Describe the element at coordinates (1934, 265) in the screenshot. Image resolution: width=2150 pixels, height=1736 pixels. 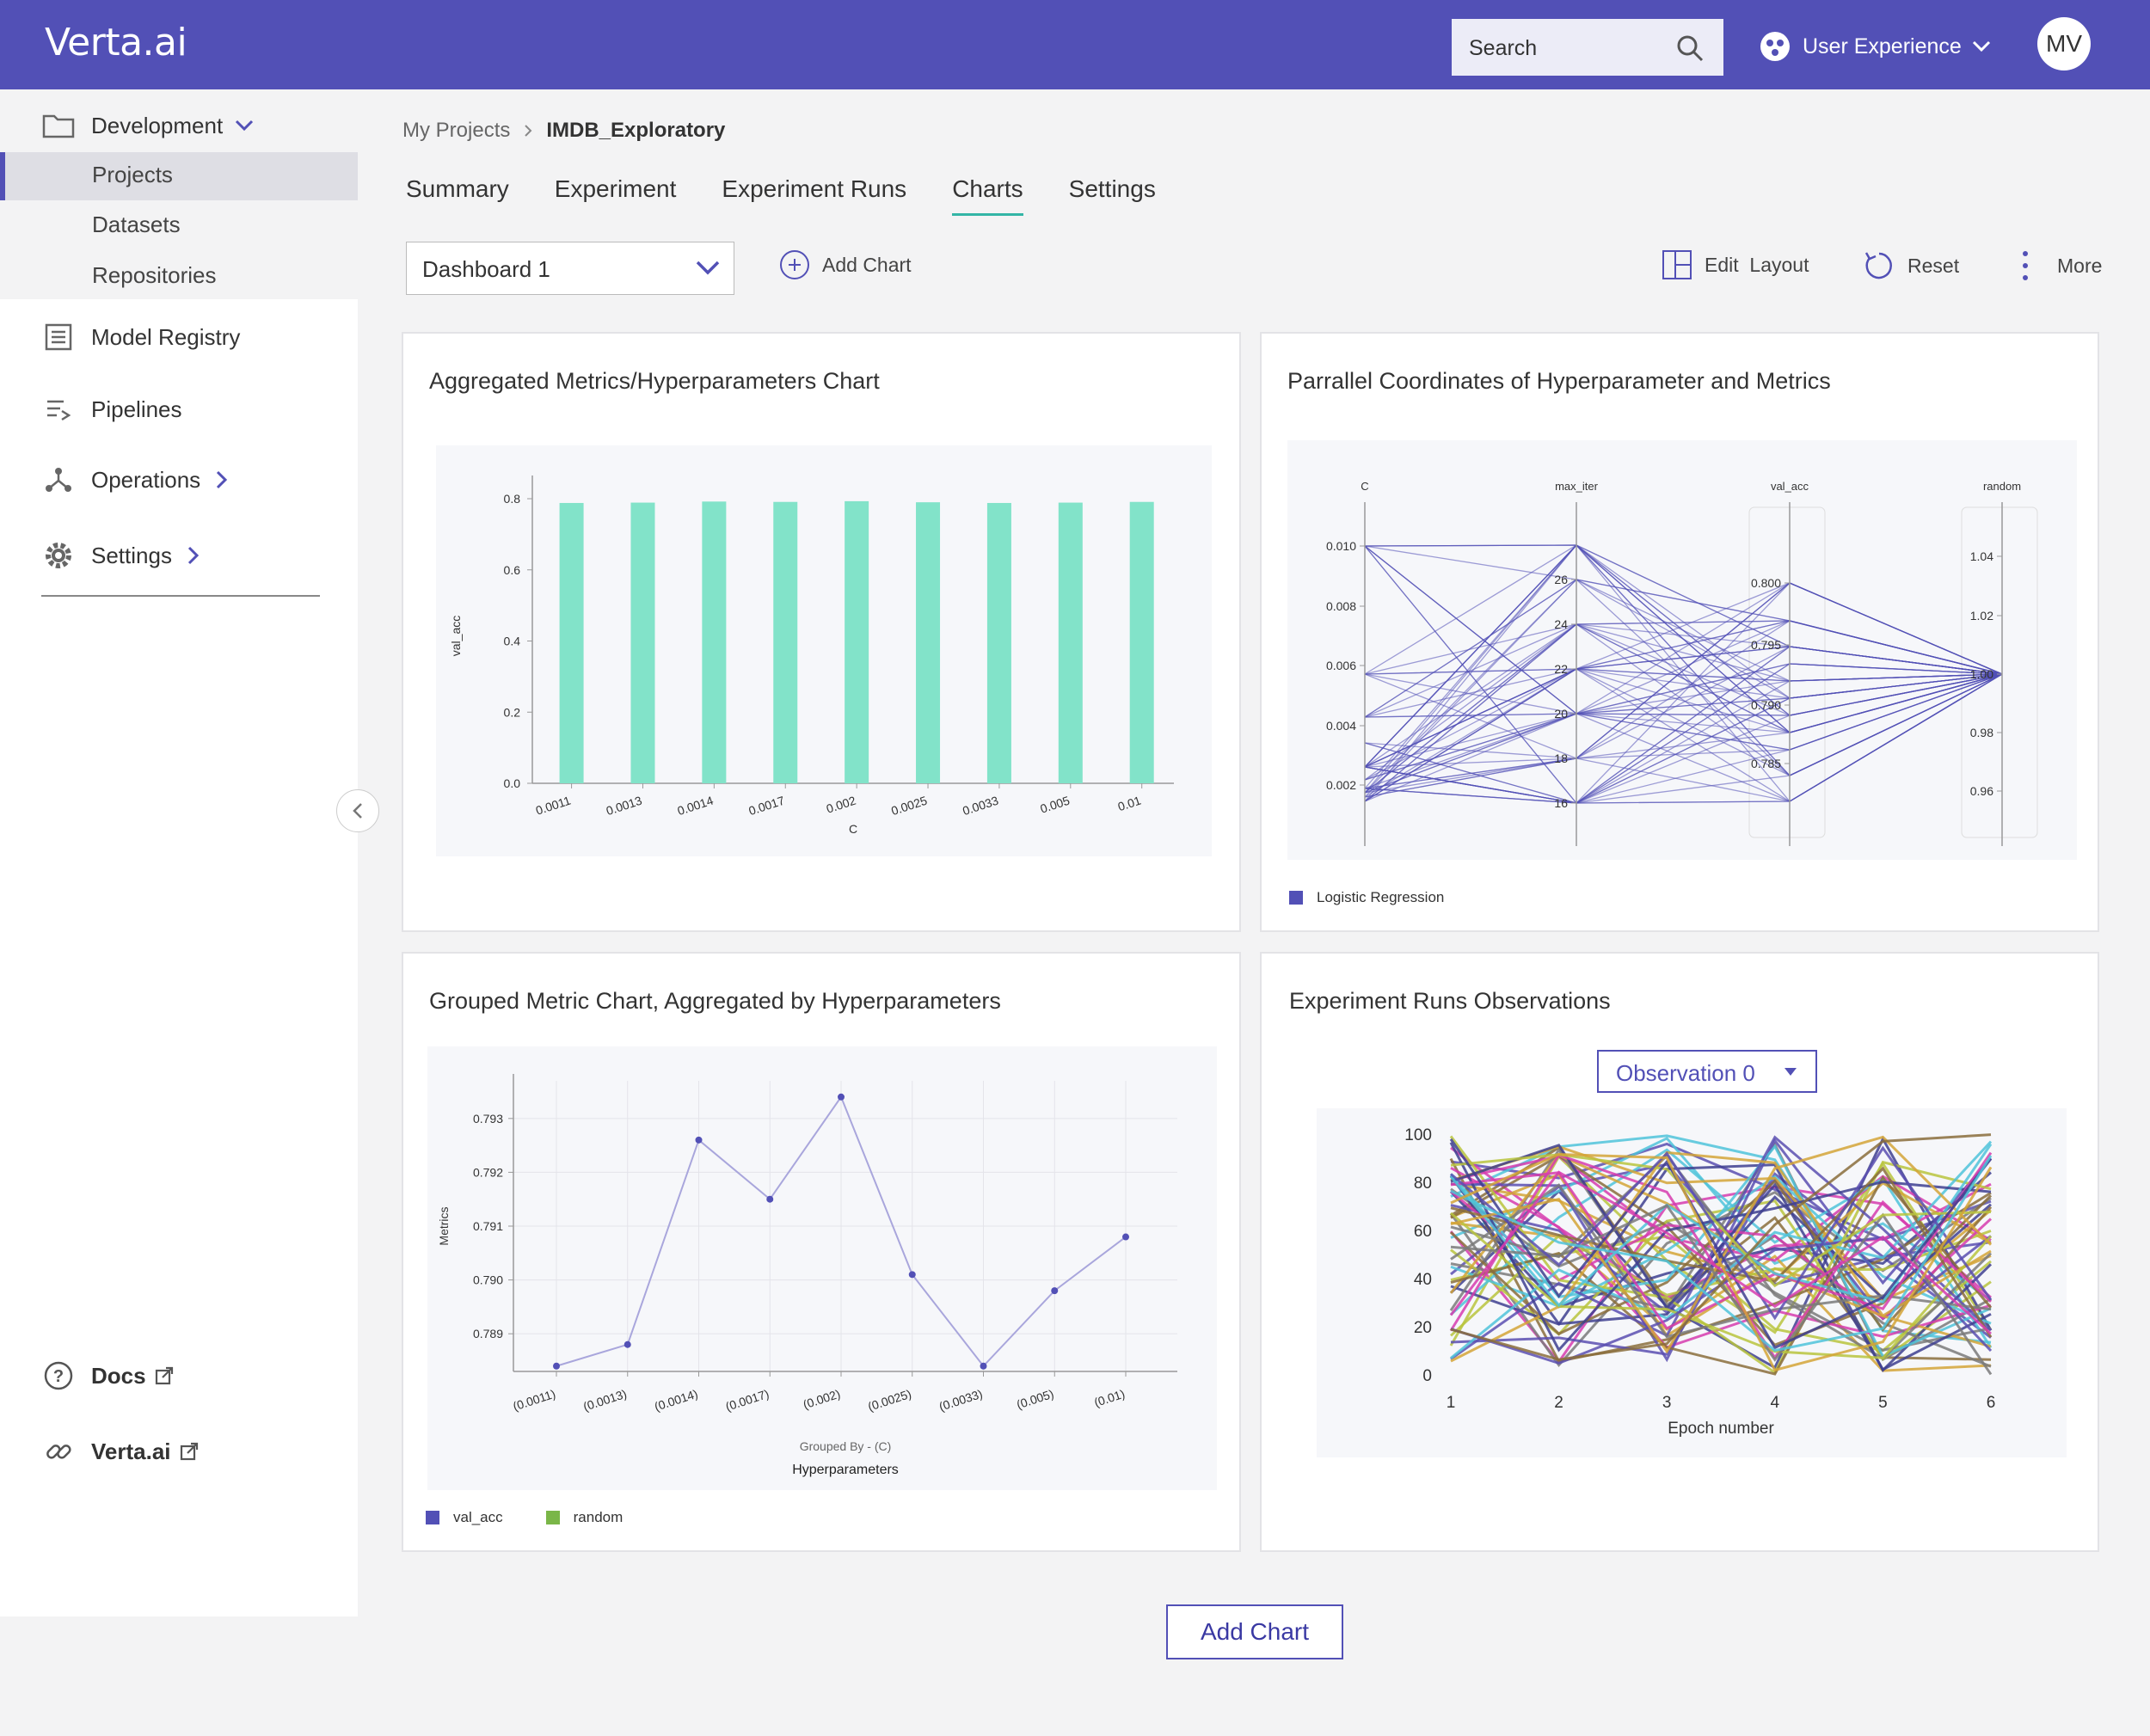
I see `reset-label: Reset` at that location.